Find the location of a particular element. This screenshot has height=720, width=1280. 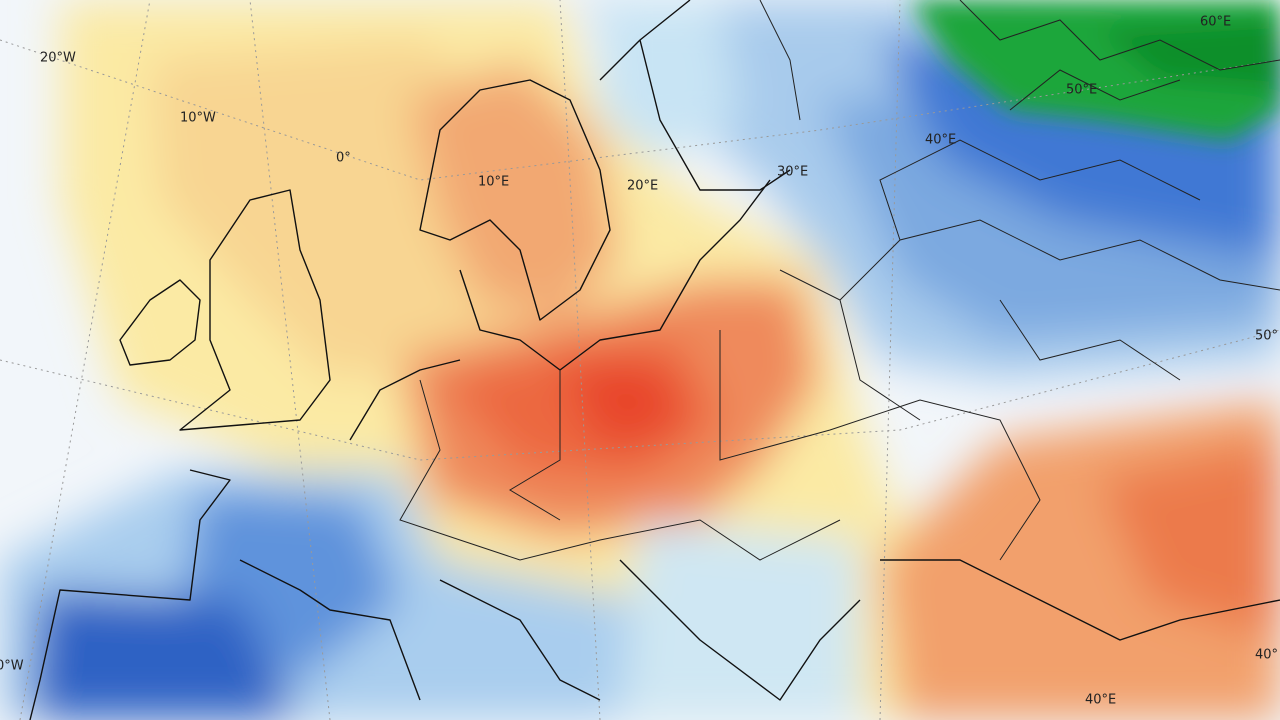

graticule-label: 10°E is located at coordinates (493, 182).